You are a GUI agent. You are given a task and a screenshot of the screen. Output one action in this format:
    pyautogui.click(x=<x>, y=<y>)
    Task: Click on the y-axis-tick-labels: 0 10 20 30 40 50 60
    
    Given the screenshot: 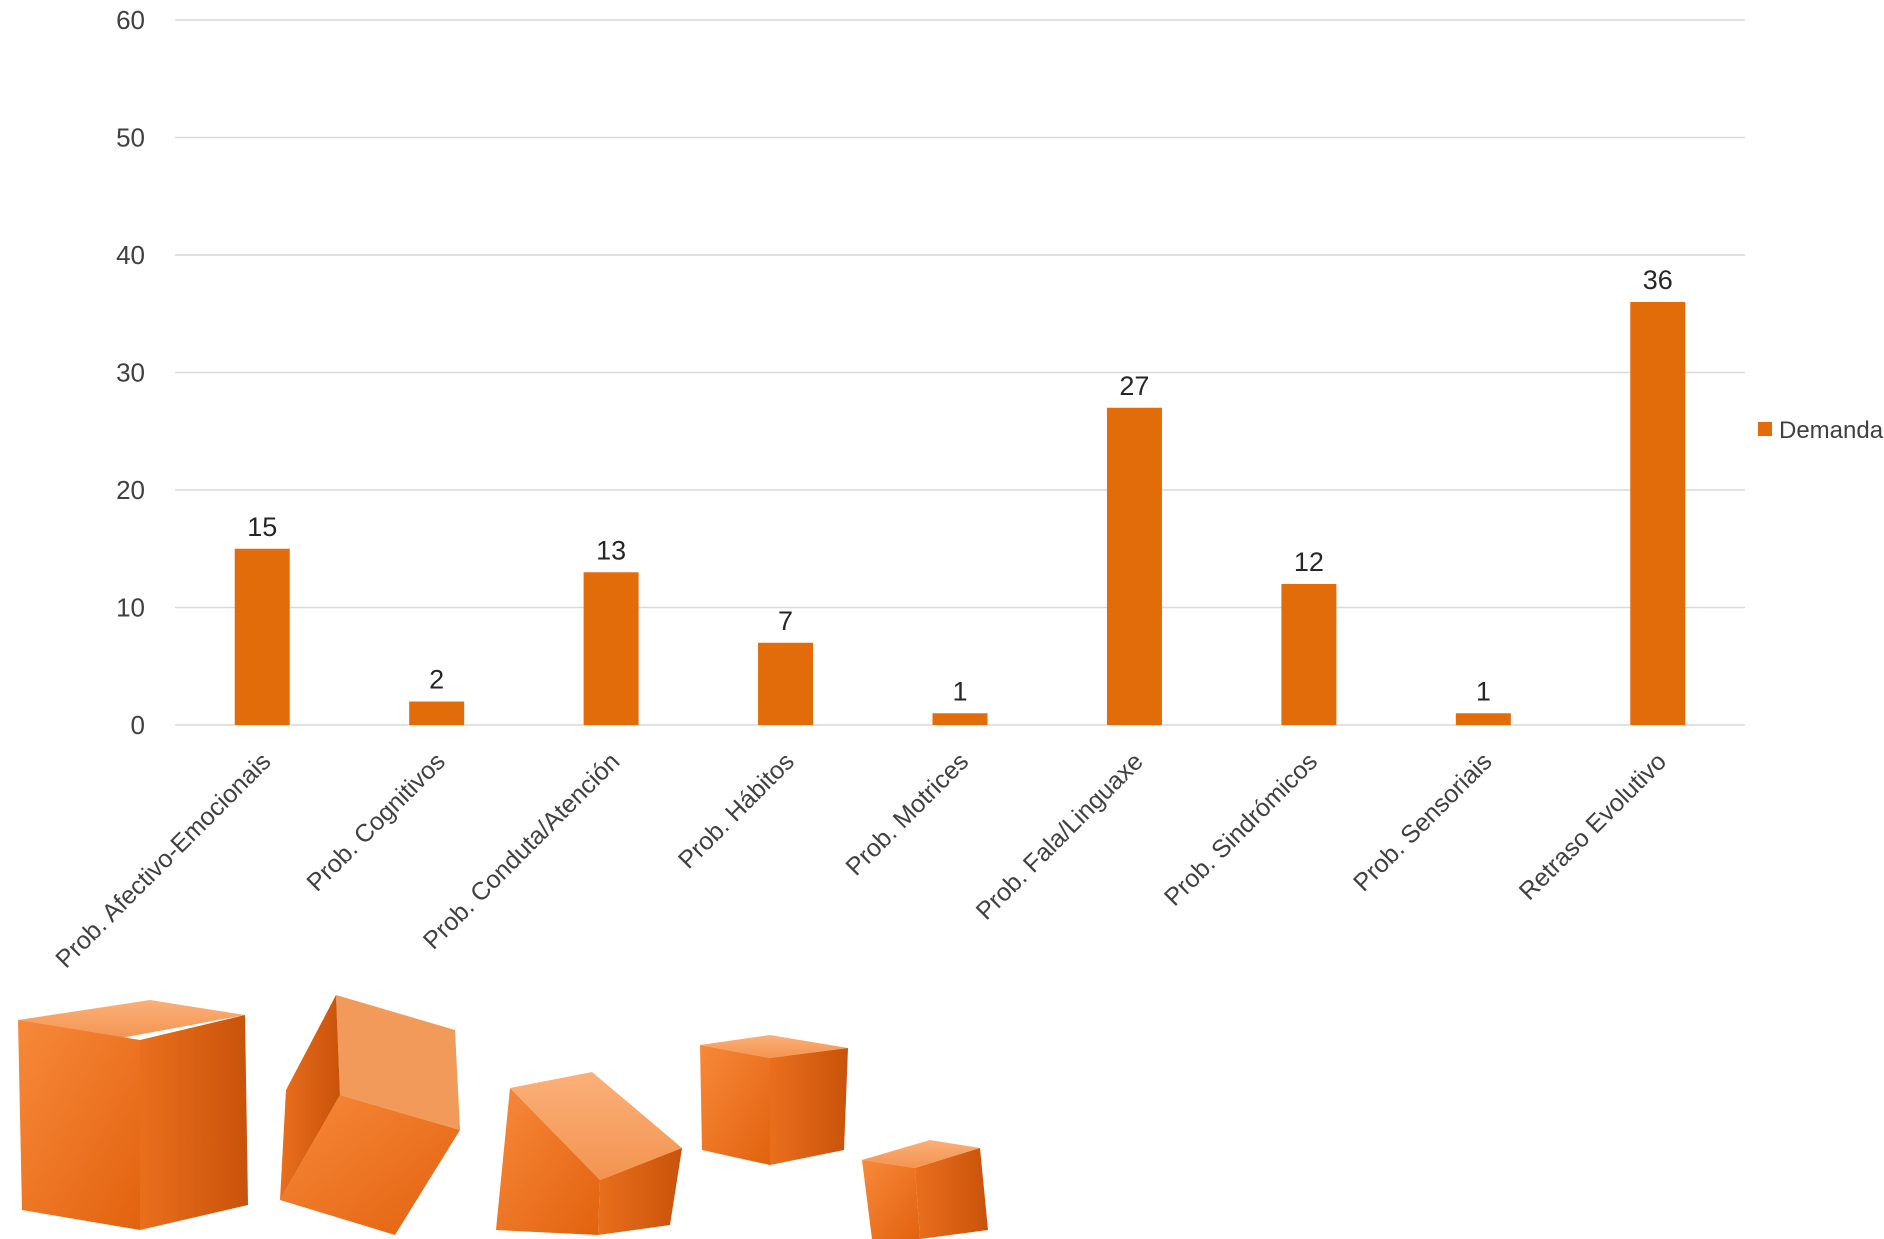 What is the action you would take?
    pyautogui.click(x=130, y=372)
    